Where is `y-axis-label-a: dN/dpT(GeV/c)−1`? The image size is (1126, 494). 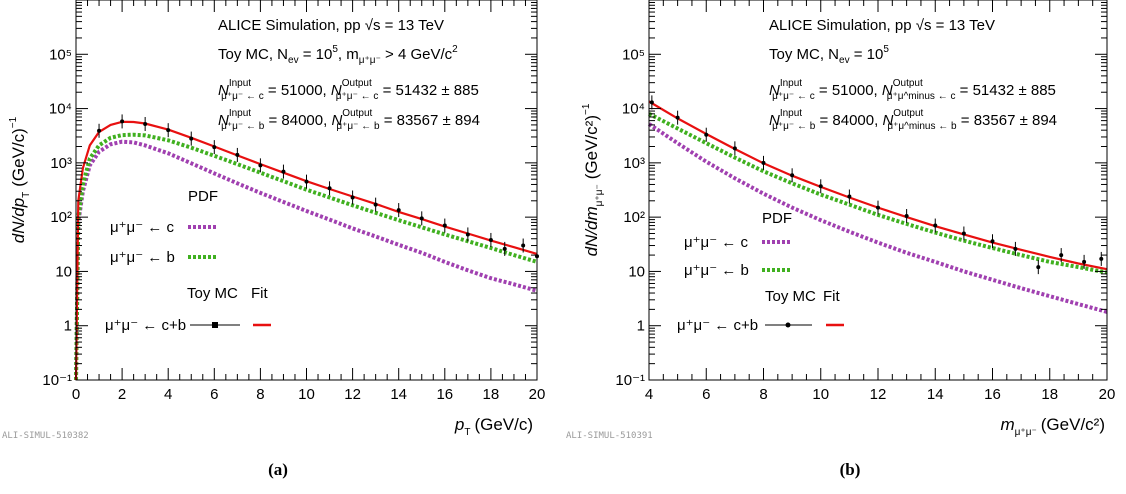
y-axis-label-a: dN/dpT(GeV/c)−1 is located at coordinates (20, 179).